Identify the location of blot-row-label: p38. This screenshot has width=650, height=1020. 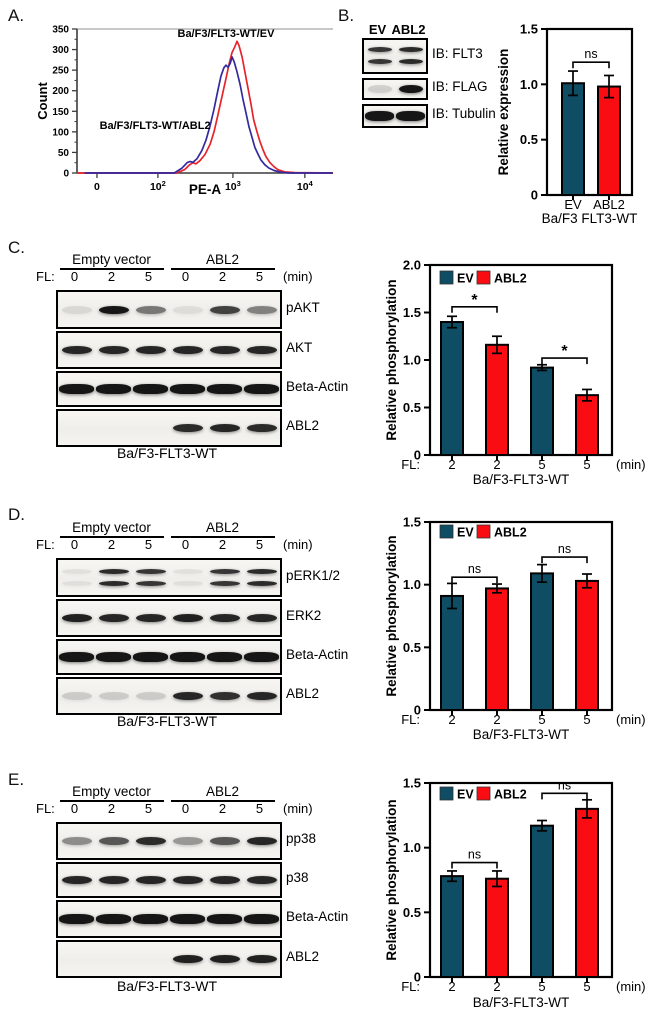
(297, 877).